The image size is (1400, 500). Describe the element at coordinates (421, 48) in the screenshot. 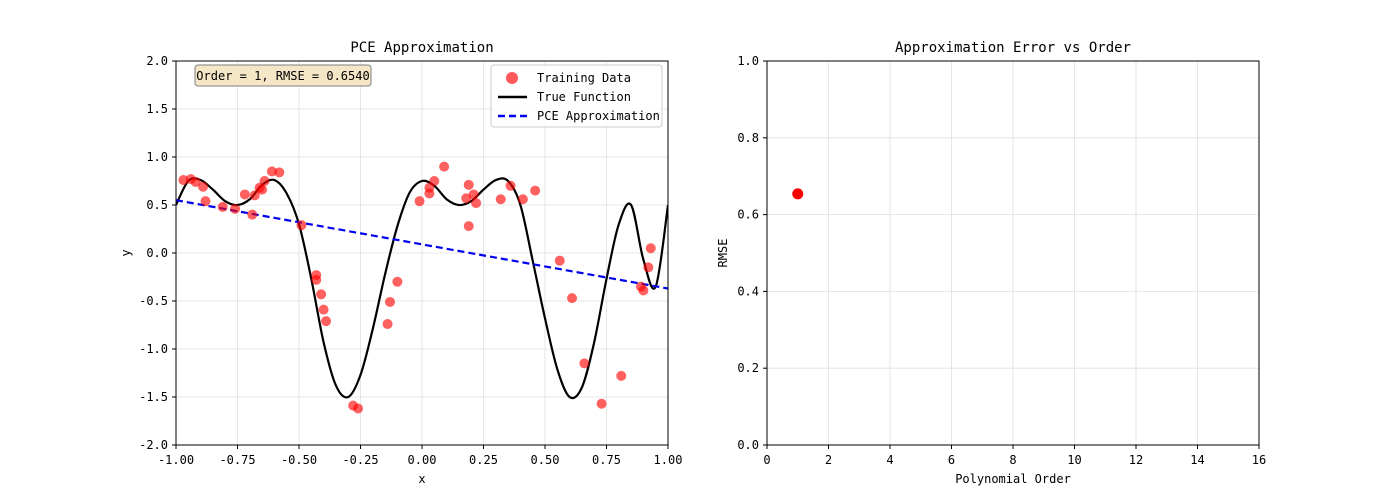

I see `left-plot-title: PCE Approximation` at that location.